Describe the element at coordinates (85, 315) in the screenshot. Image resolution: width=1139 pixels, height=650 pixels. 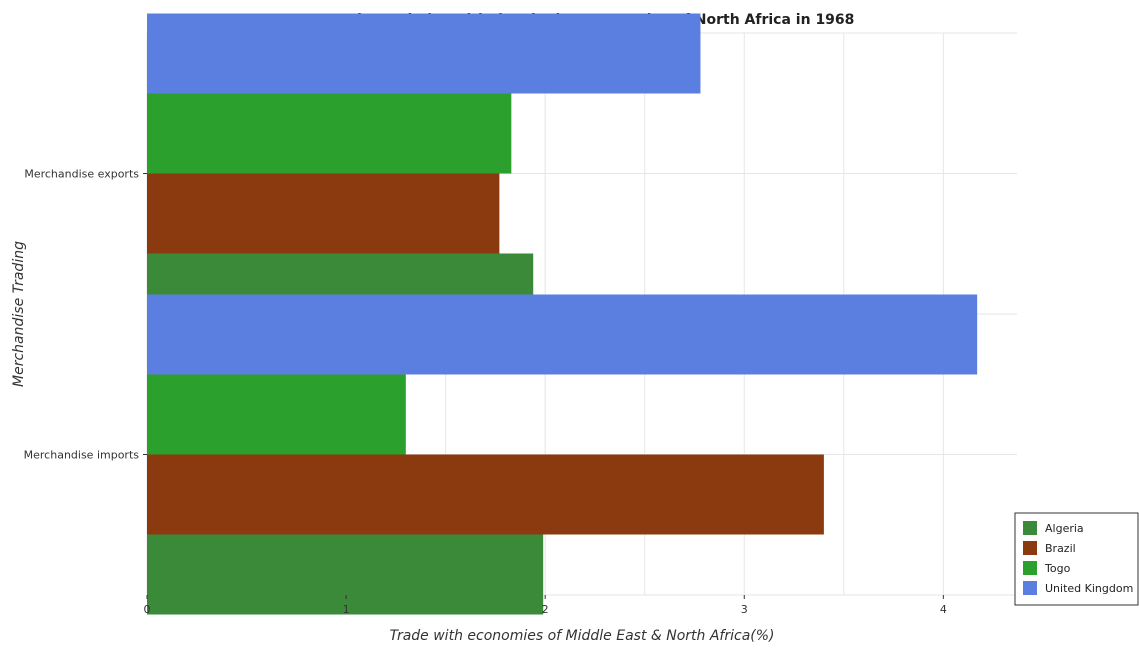
I see `y-axis-ticks: Merchandise exports Merchandise imports` at that location.